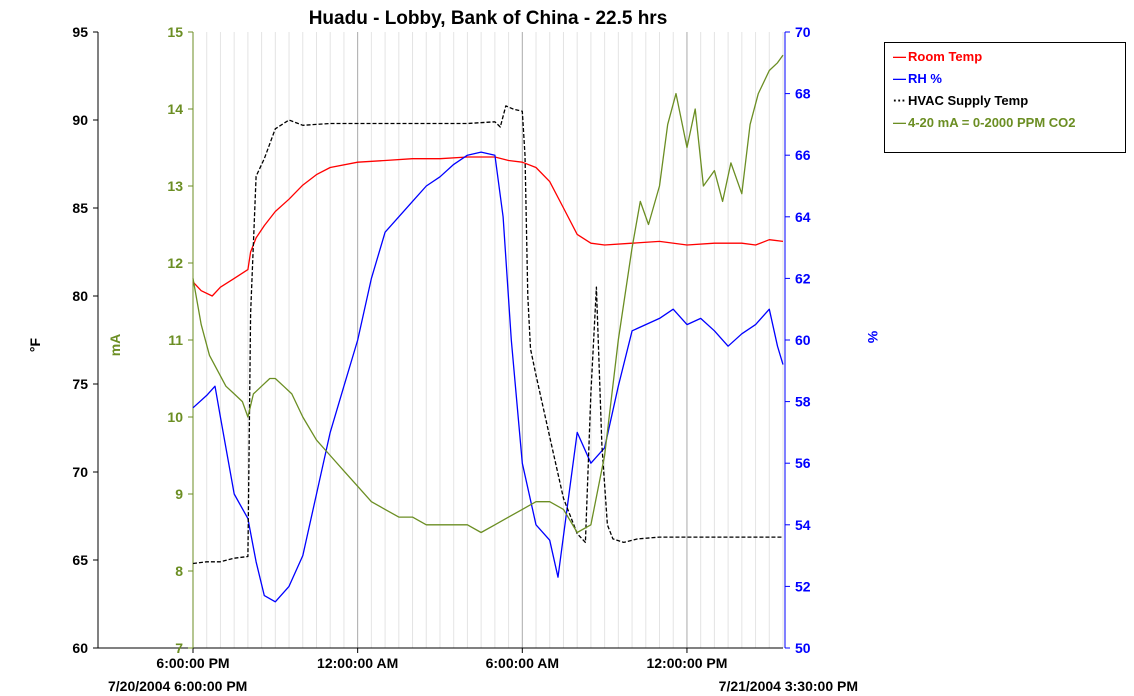 This screenshot has width=1134, height=696. I want to click on series-line-room-temp, so click(488, 226).